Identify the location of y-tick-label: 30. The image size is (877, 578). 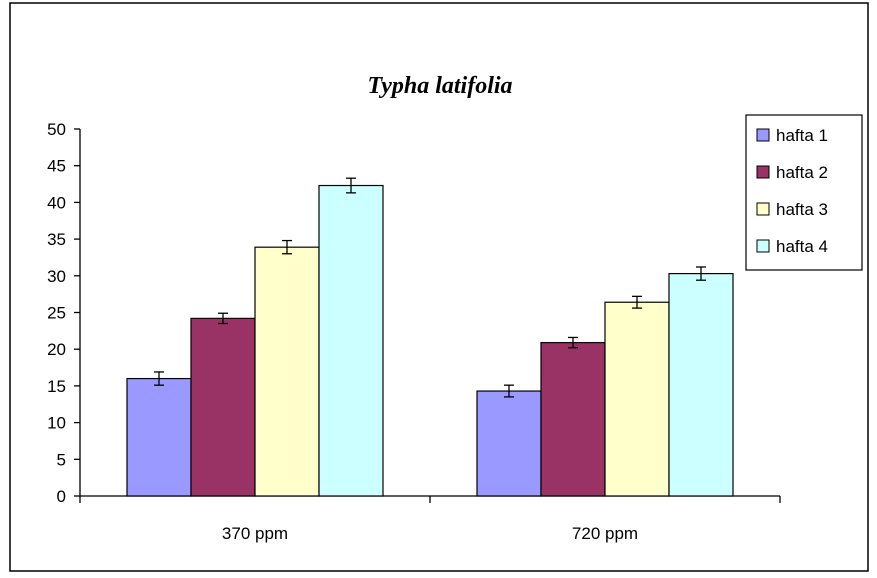
(56, 276).